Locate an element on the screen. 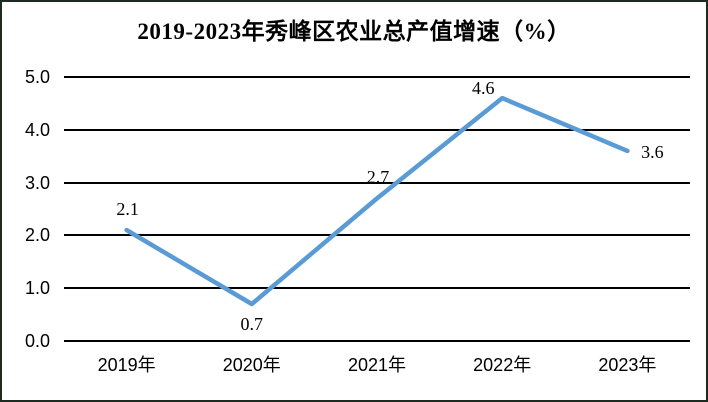 Image resolution: width=708 pixels, height=402 pixels. y-axis-tick-label: 4.0 is located at coordinates (37, 129).